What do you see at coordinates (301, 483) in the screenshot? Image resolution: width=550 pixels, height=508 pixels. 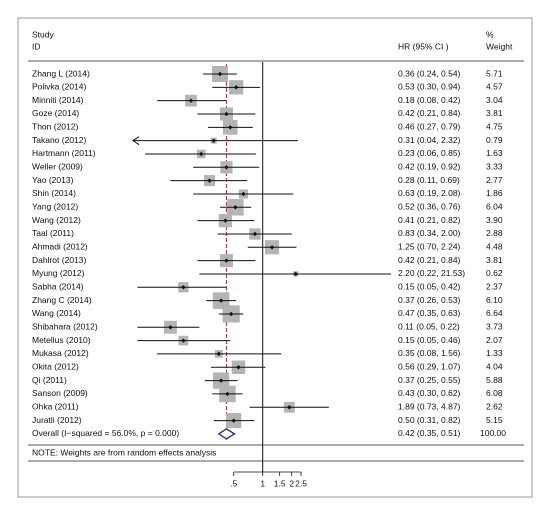 I see `x-tick-label: 2.5` at bounding box center [301, 483].